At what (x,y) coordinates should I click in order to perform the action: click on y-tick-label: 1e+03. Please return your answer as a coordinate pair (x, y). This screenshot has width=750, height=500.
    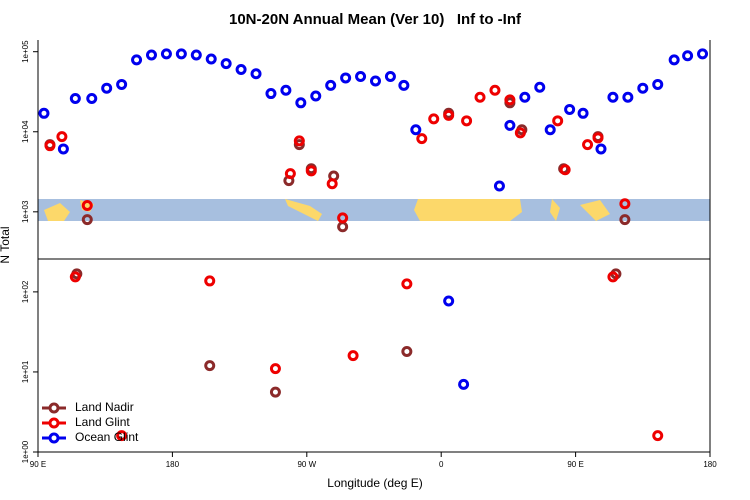
    Looking at the image, I should click on (25, 211).